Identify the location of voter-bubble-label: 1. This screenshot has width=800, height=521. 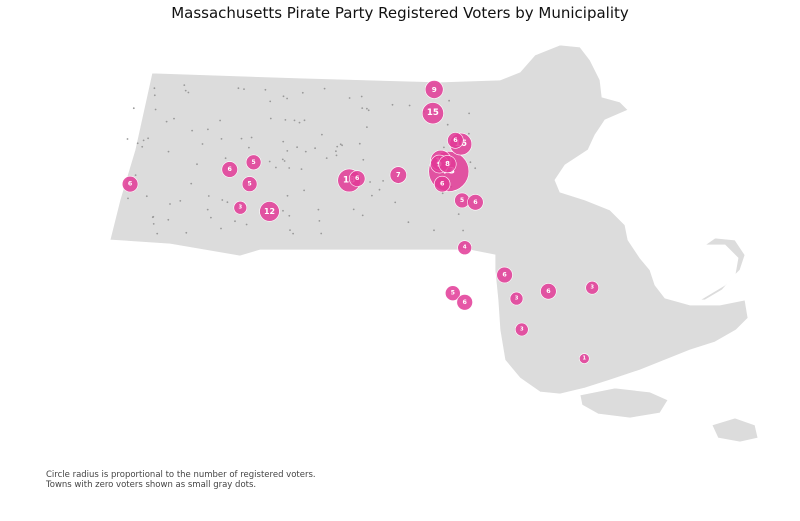
(585, 359).